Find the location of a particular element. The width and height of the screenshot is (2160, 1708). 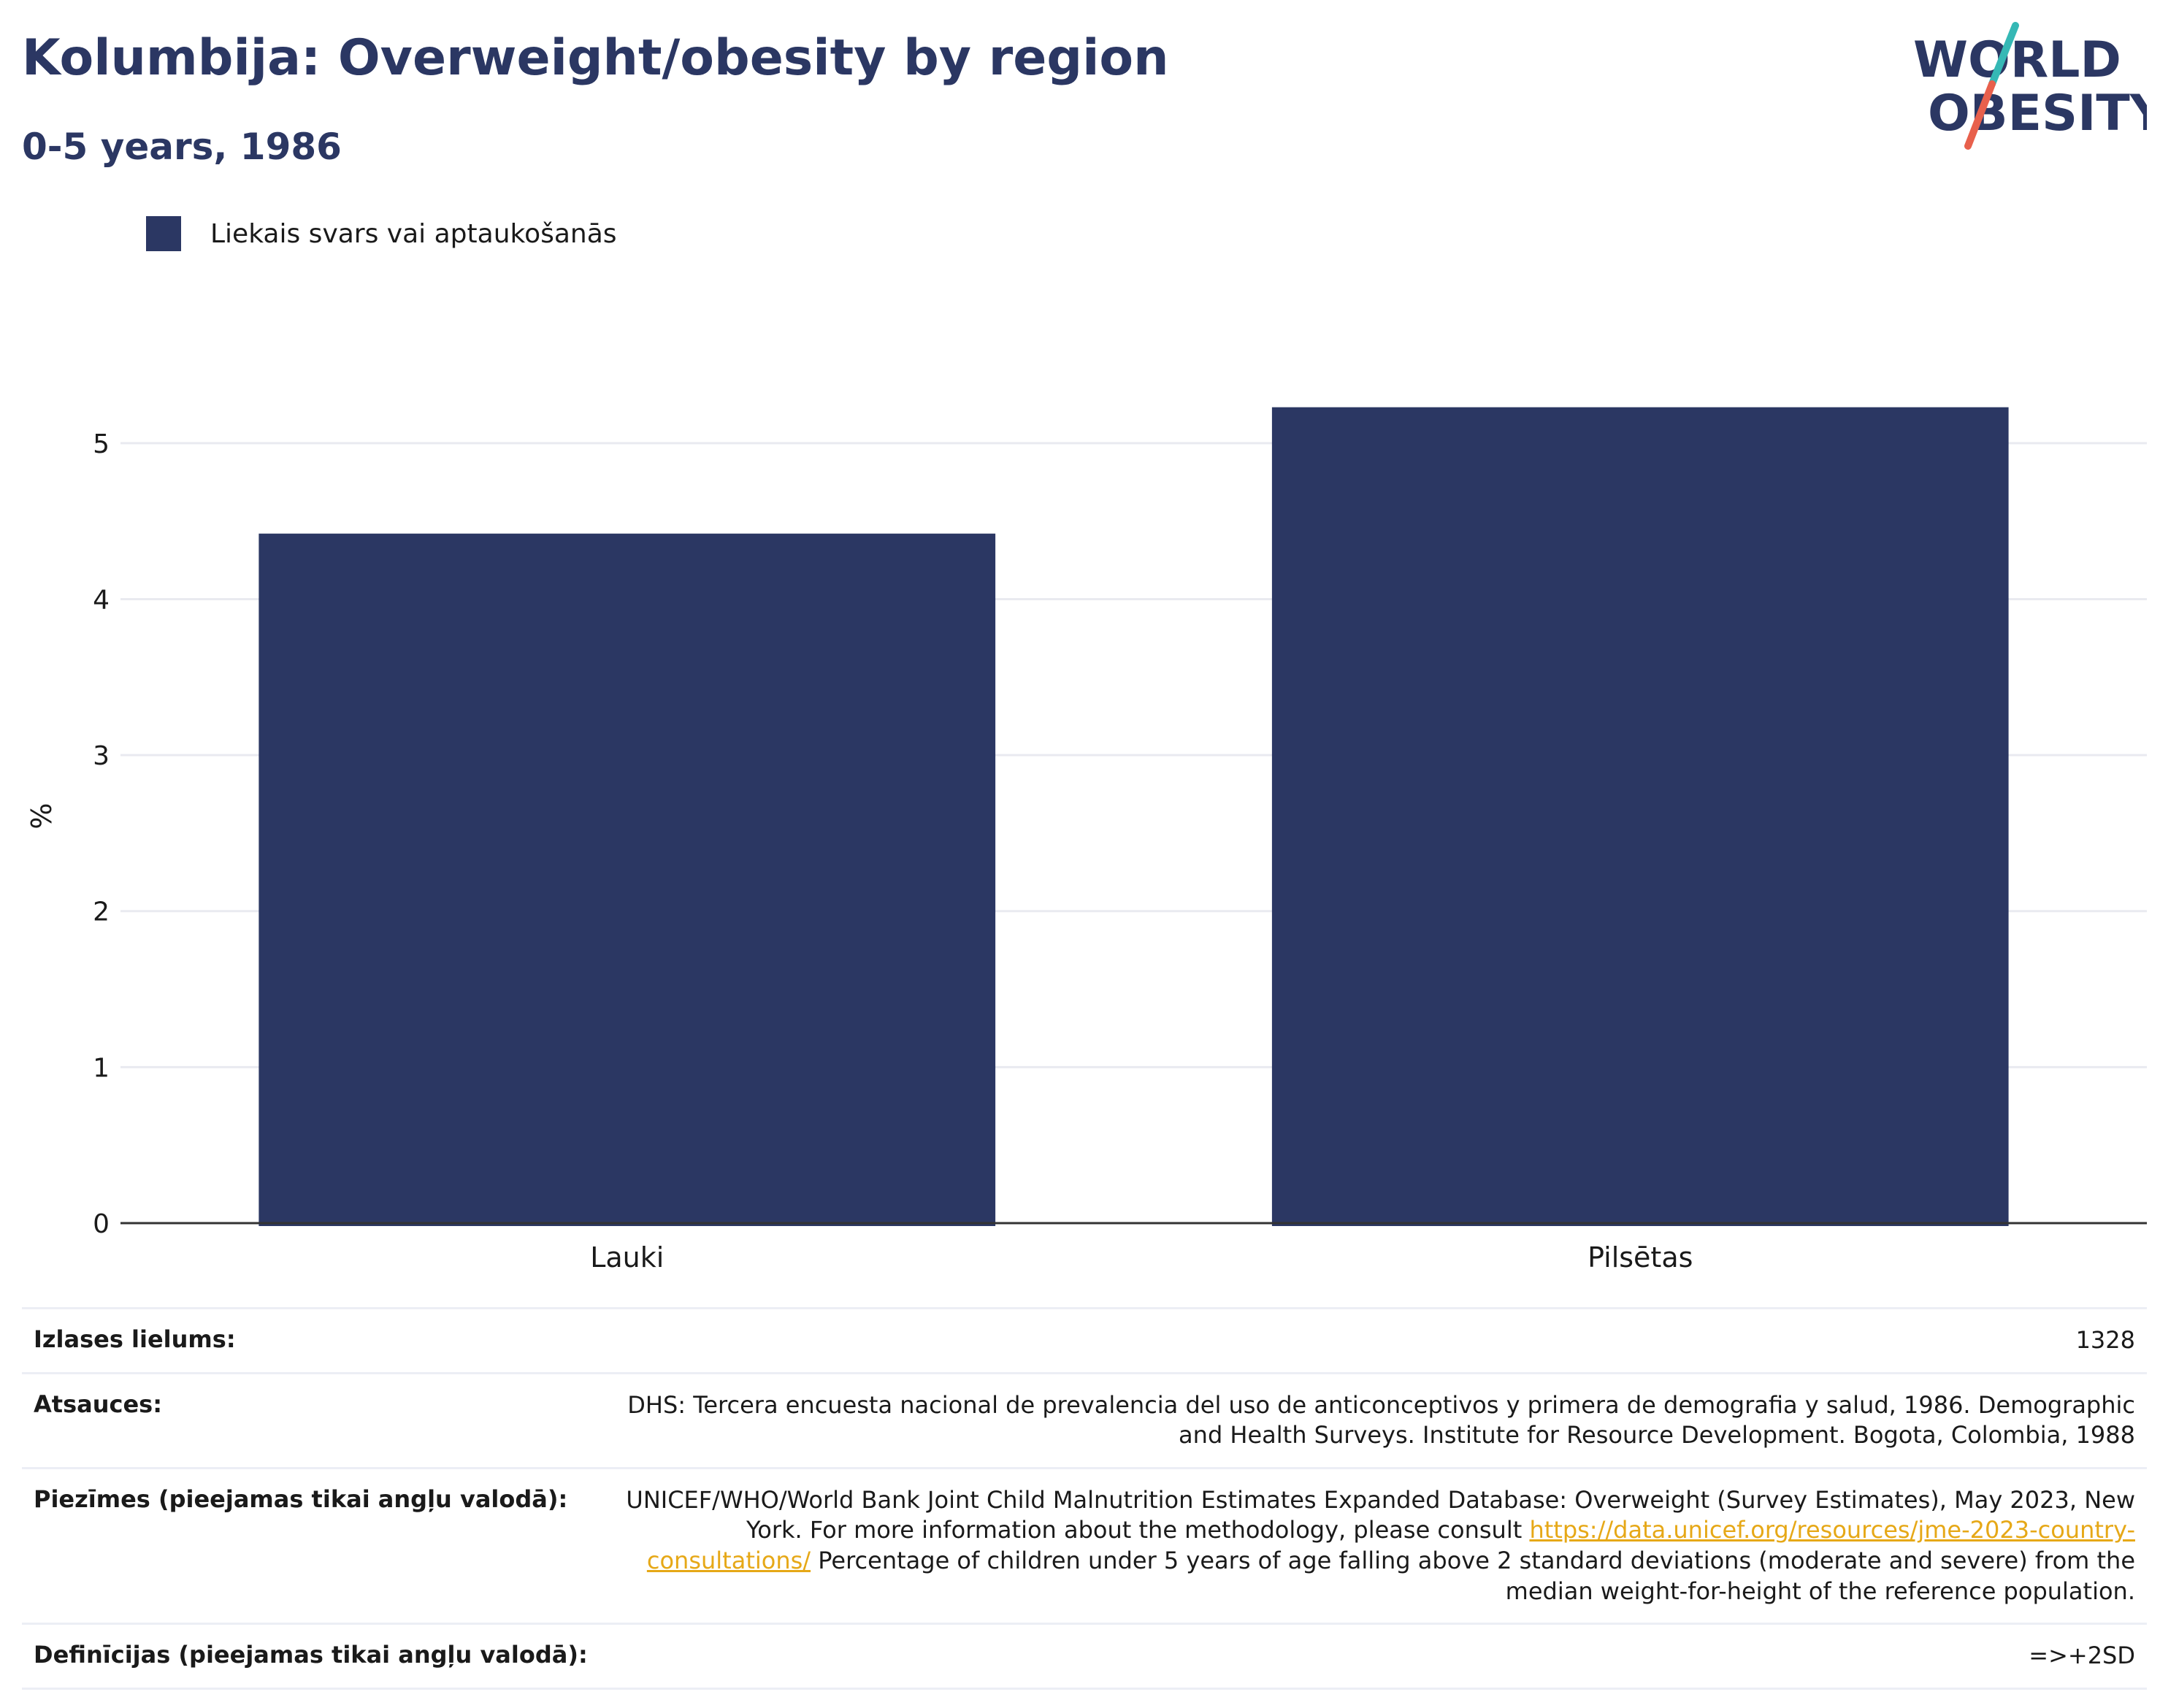

legend-swatch is located at coordinates (163, 233).